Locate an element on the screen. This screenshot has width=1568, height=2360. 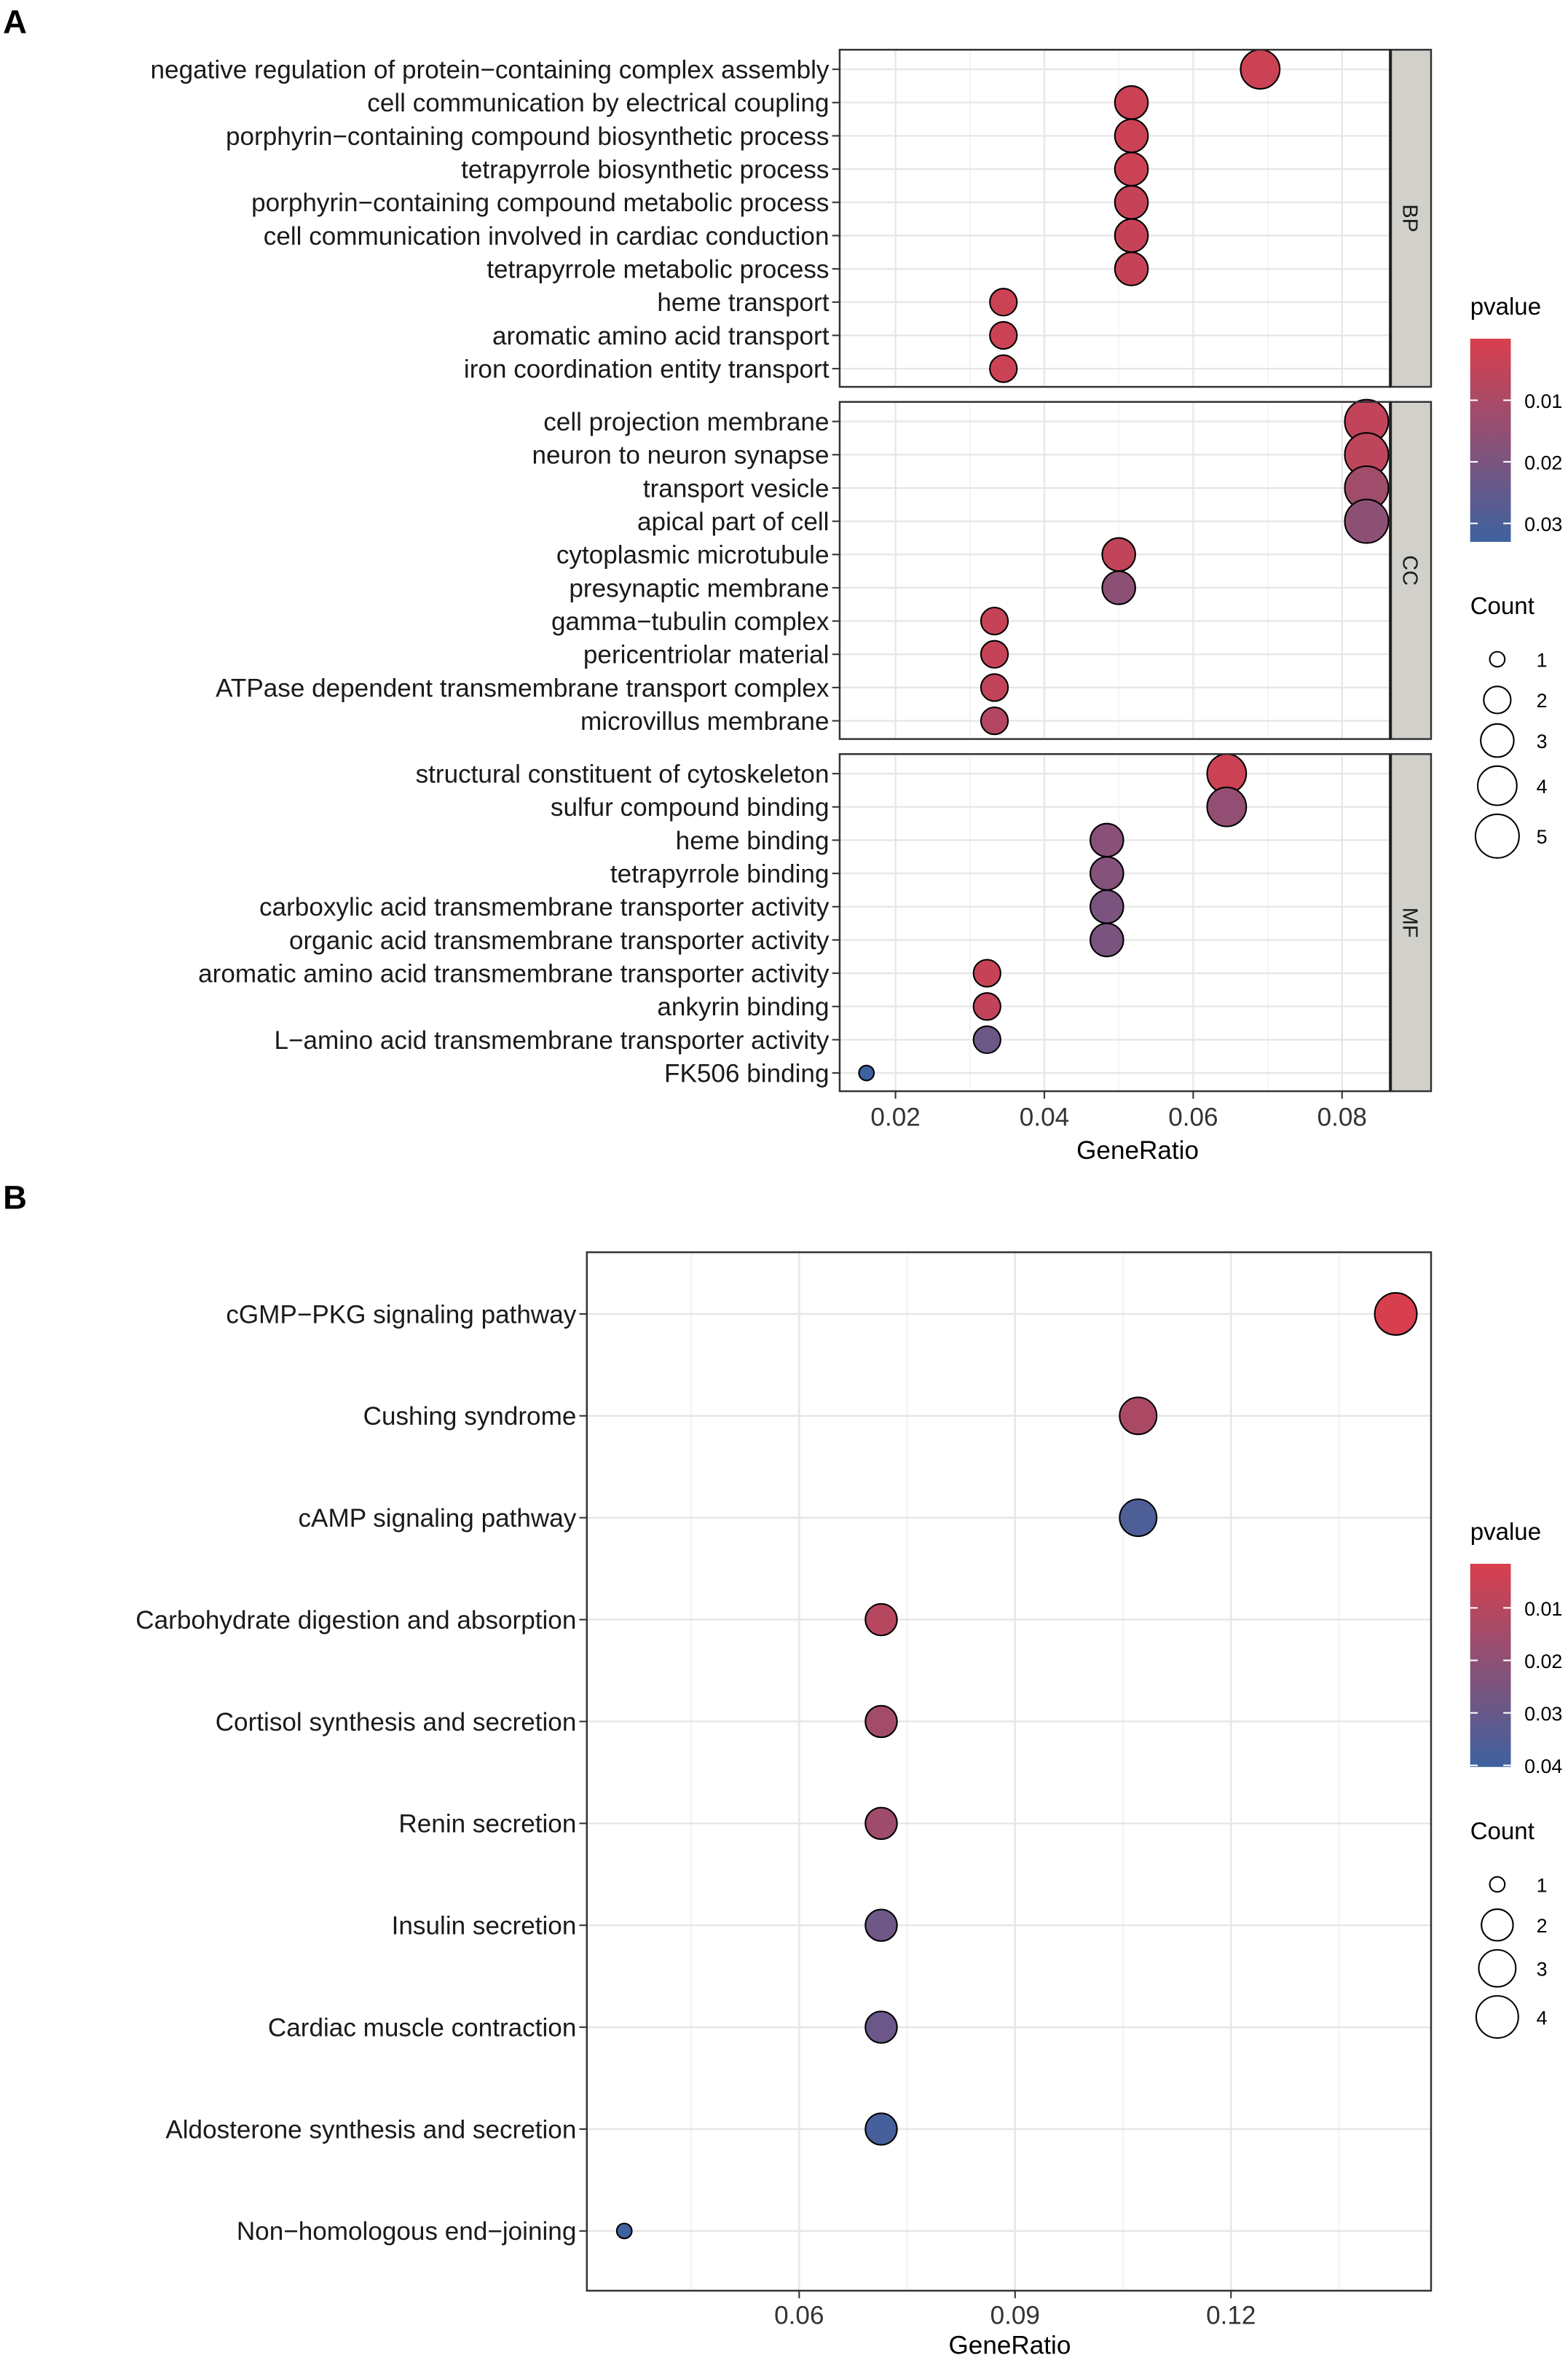
term-label: Cortisol synthesis and secretion is located at coordinates (396, 1722).